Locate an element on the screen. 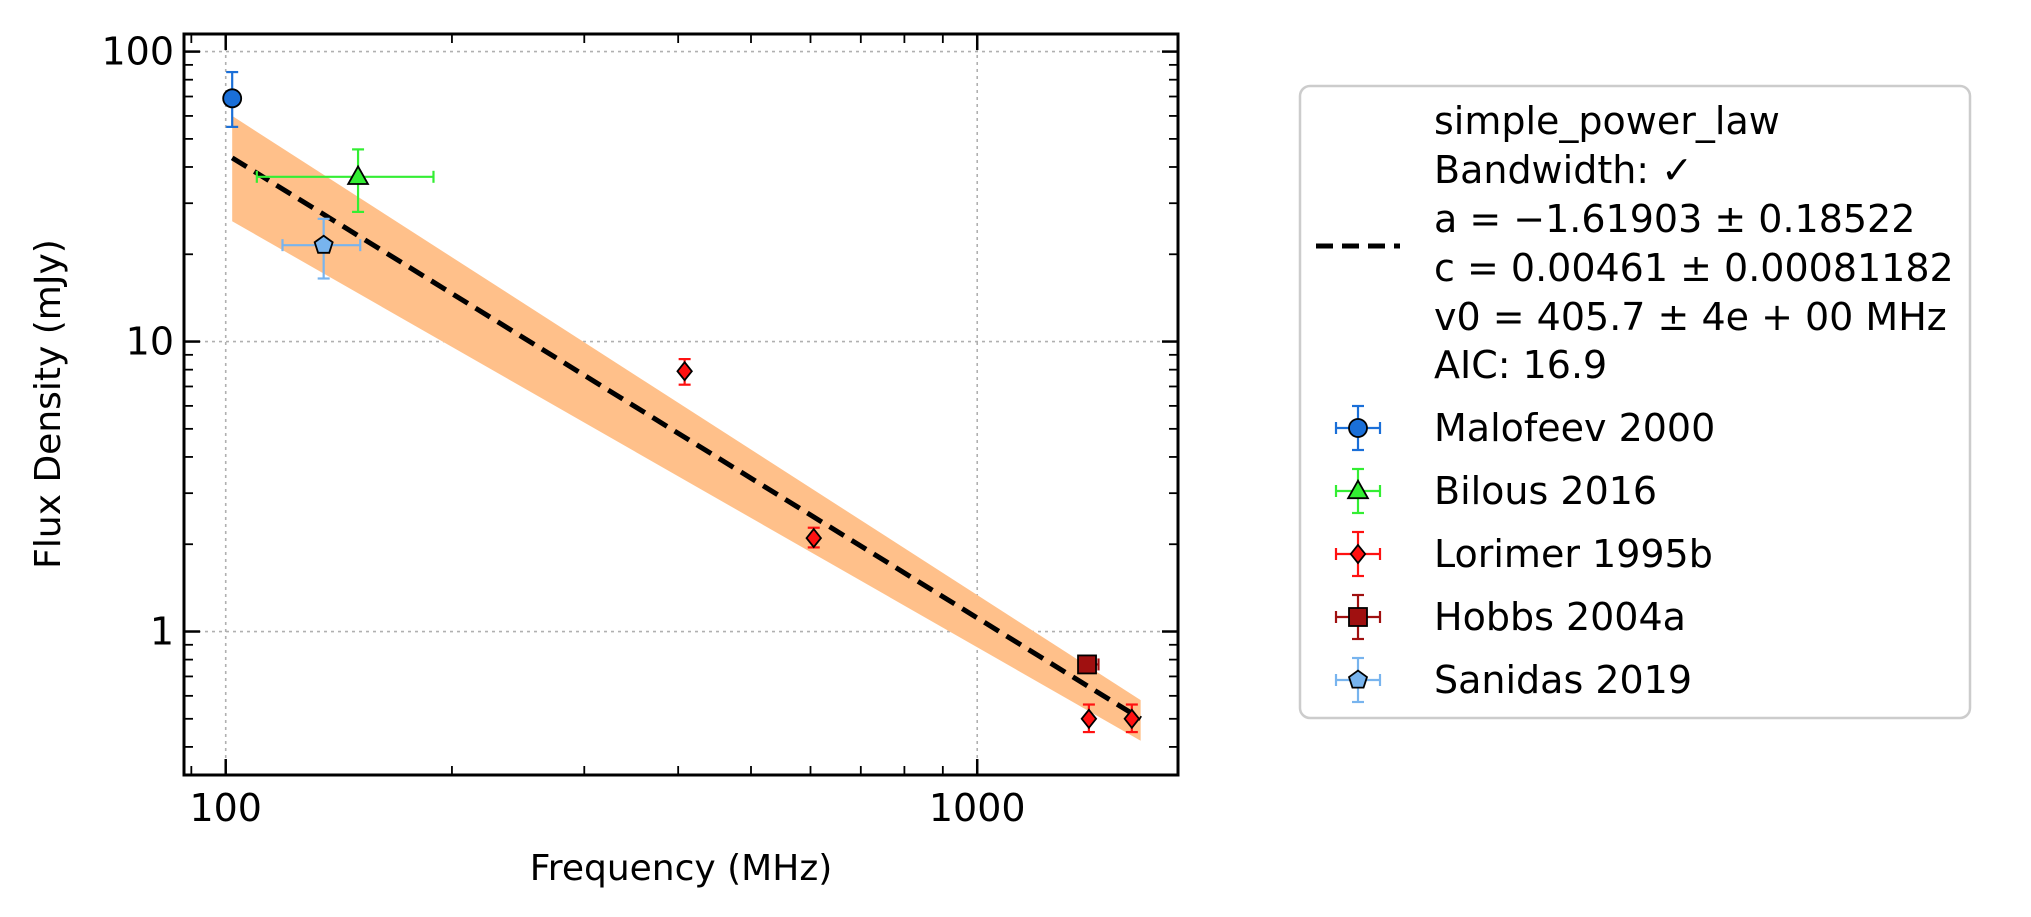 Image resolution: width=2031 pixels, height=917 pixels. y-axis-label: Flux Density (mJy) is located at coordinates (48, 404).